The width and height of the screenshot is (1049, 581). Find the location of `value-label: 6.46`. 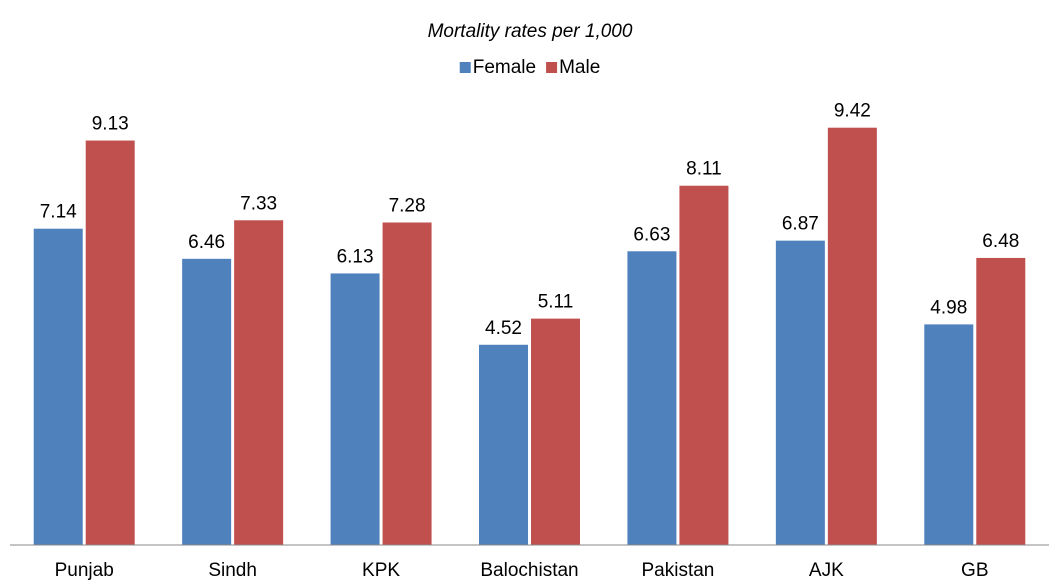

value-label: 6.46 is located at coordinates (206, 242).